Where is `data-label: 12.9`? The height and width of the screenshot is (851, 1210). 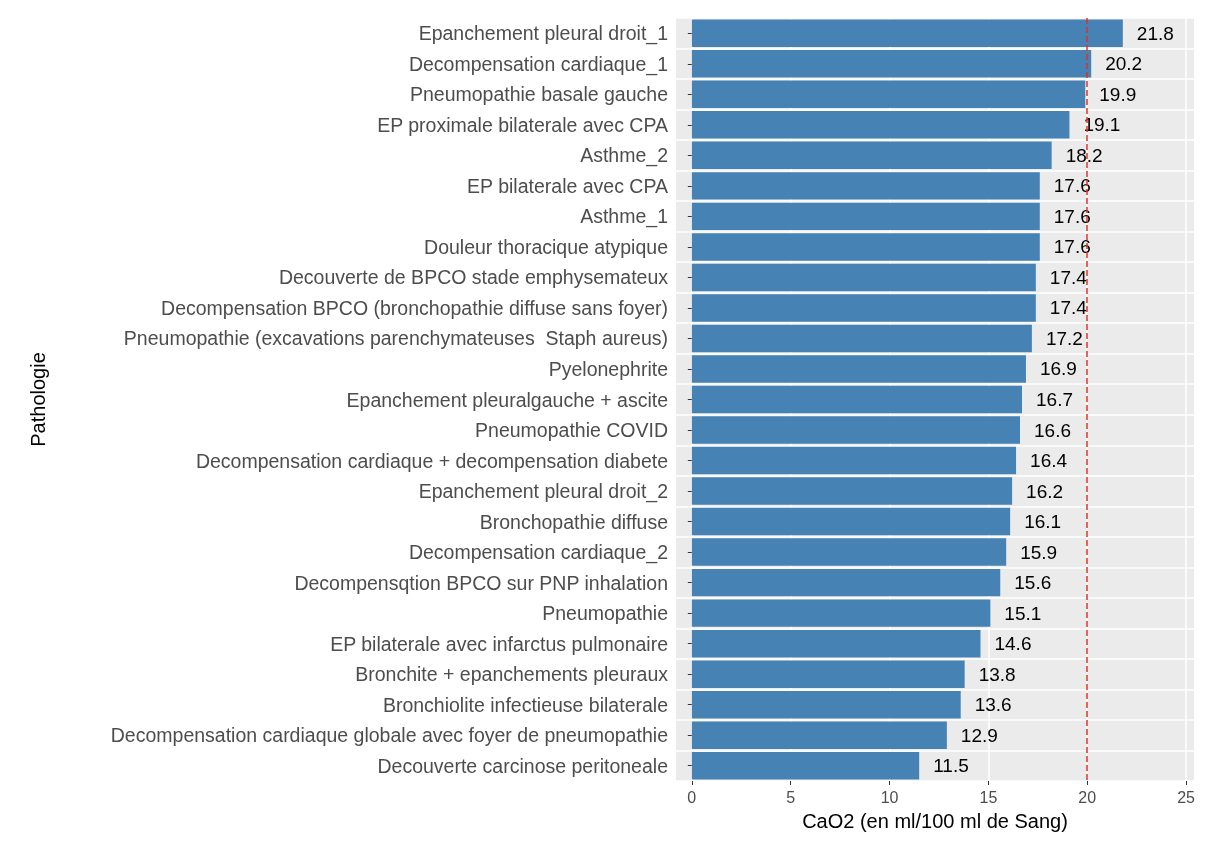 data-label: 12.9 is located at coordinates (979, 735).